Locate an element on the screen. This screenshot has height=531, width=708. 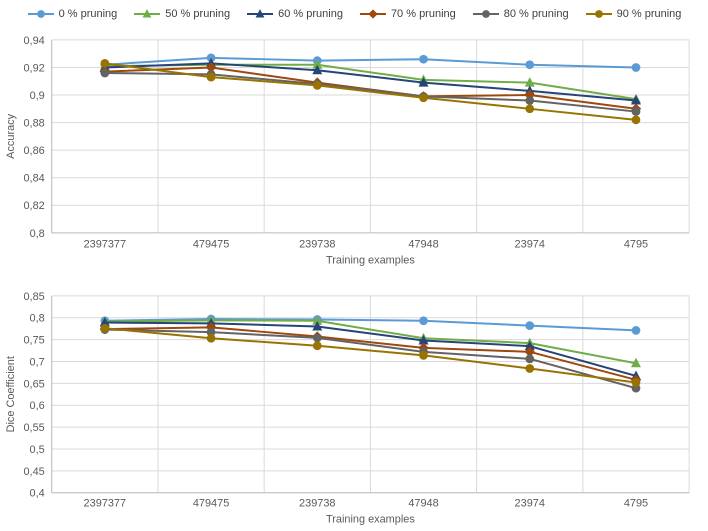
legend-label: 90 % pruning is located at coordinates (649, 13).